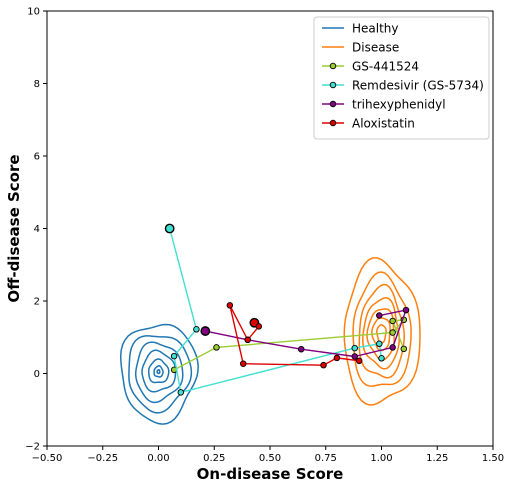  I want to click on legend-label-trihexyphenidyl: trihexyphenidyl, so click(399, 105).